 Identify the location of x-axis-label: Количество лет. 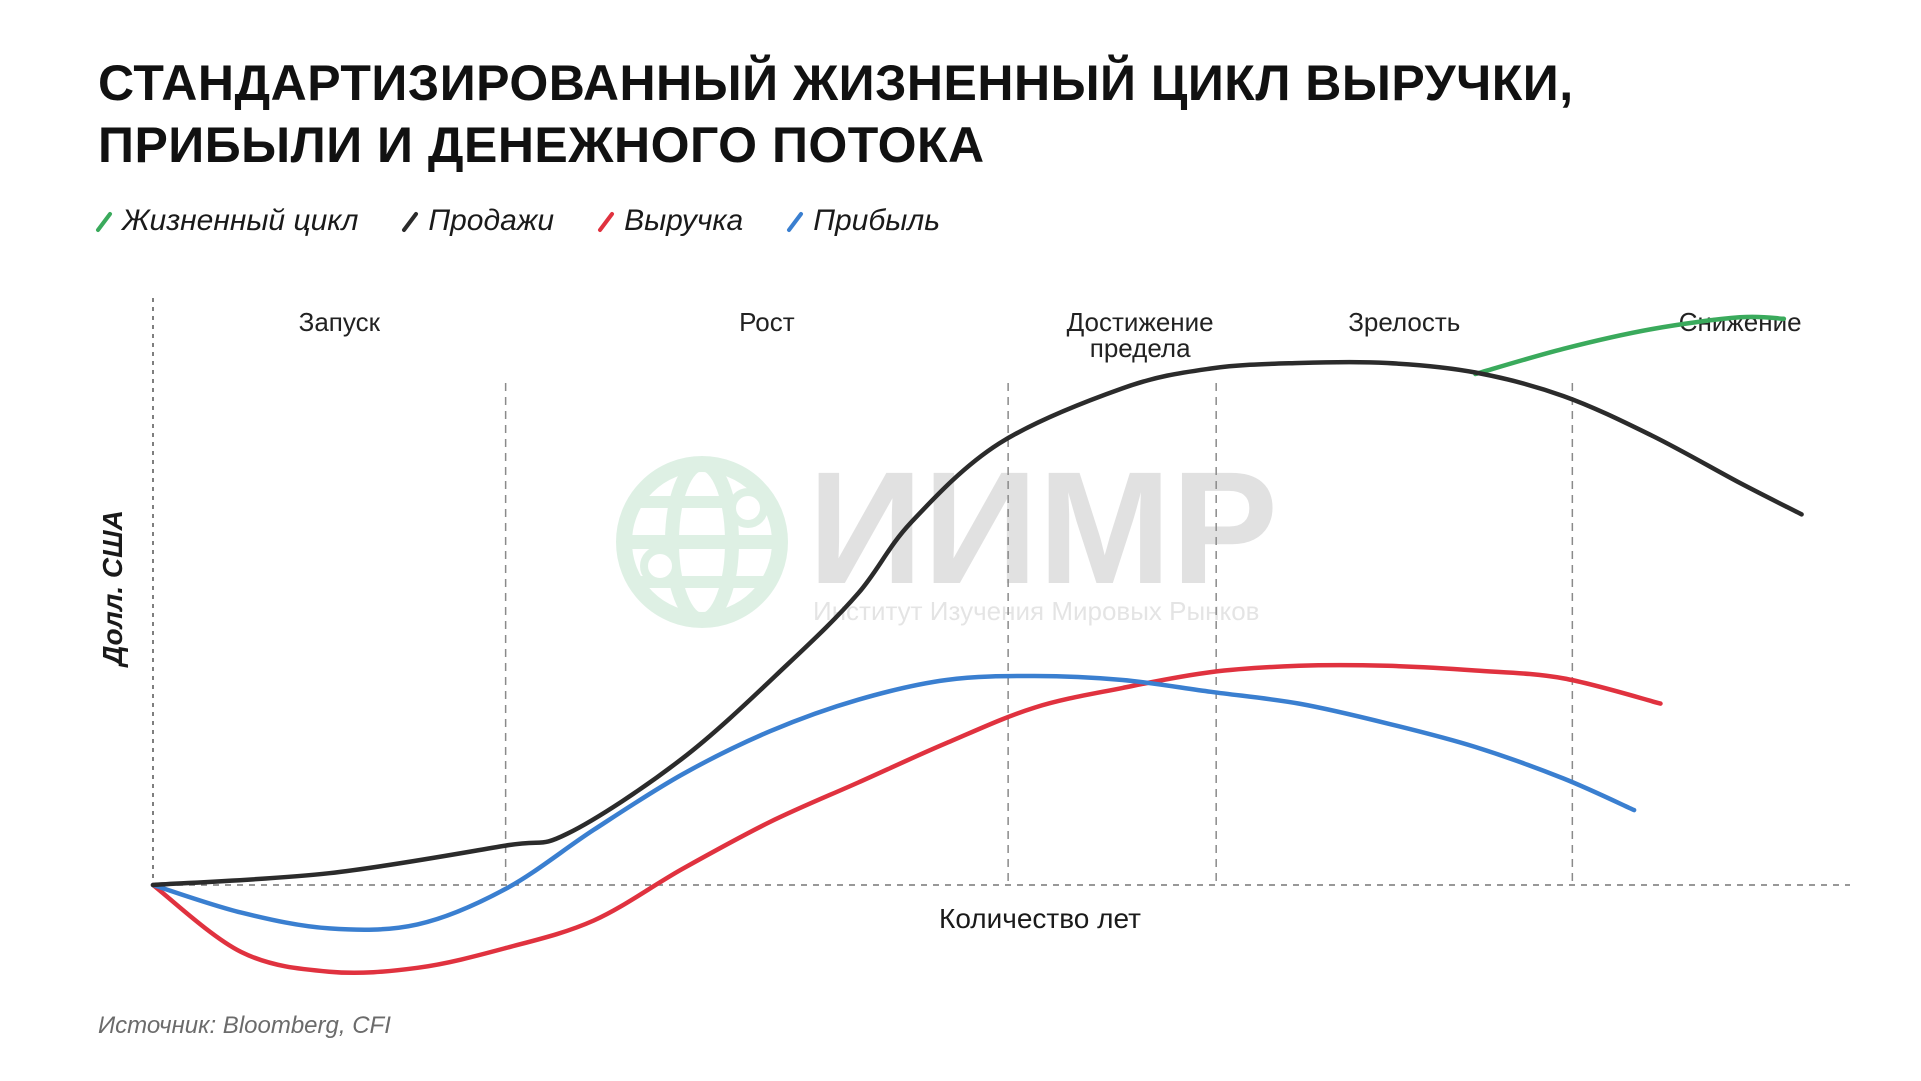
(1040, 918).